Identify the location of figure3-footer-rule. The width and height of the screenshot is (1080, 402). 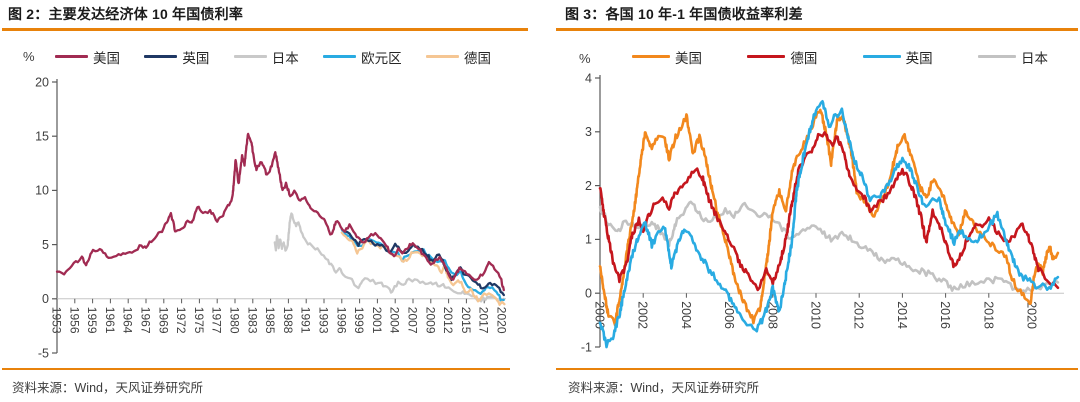
(817, 369).